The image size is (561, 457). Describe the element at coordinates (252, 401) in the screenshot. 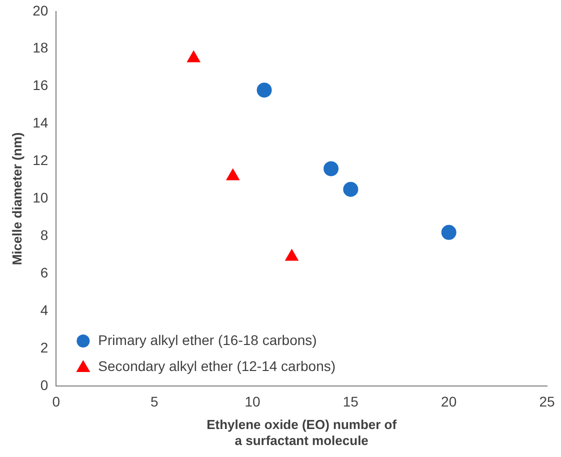

I see `x-tick-label: 10` at that location.